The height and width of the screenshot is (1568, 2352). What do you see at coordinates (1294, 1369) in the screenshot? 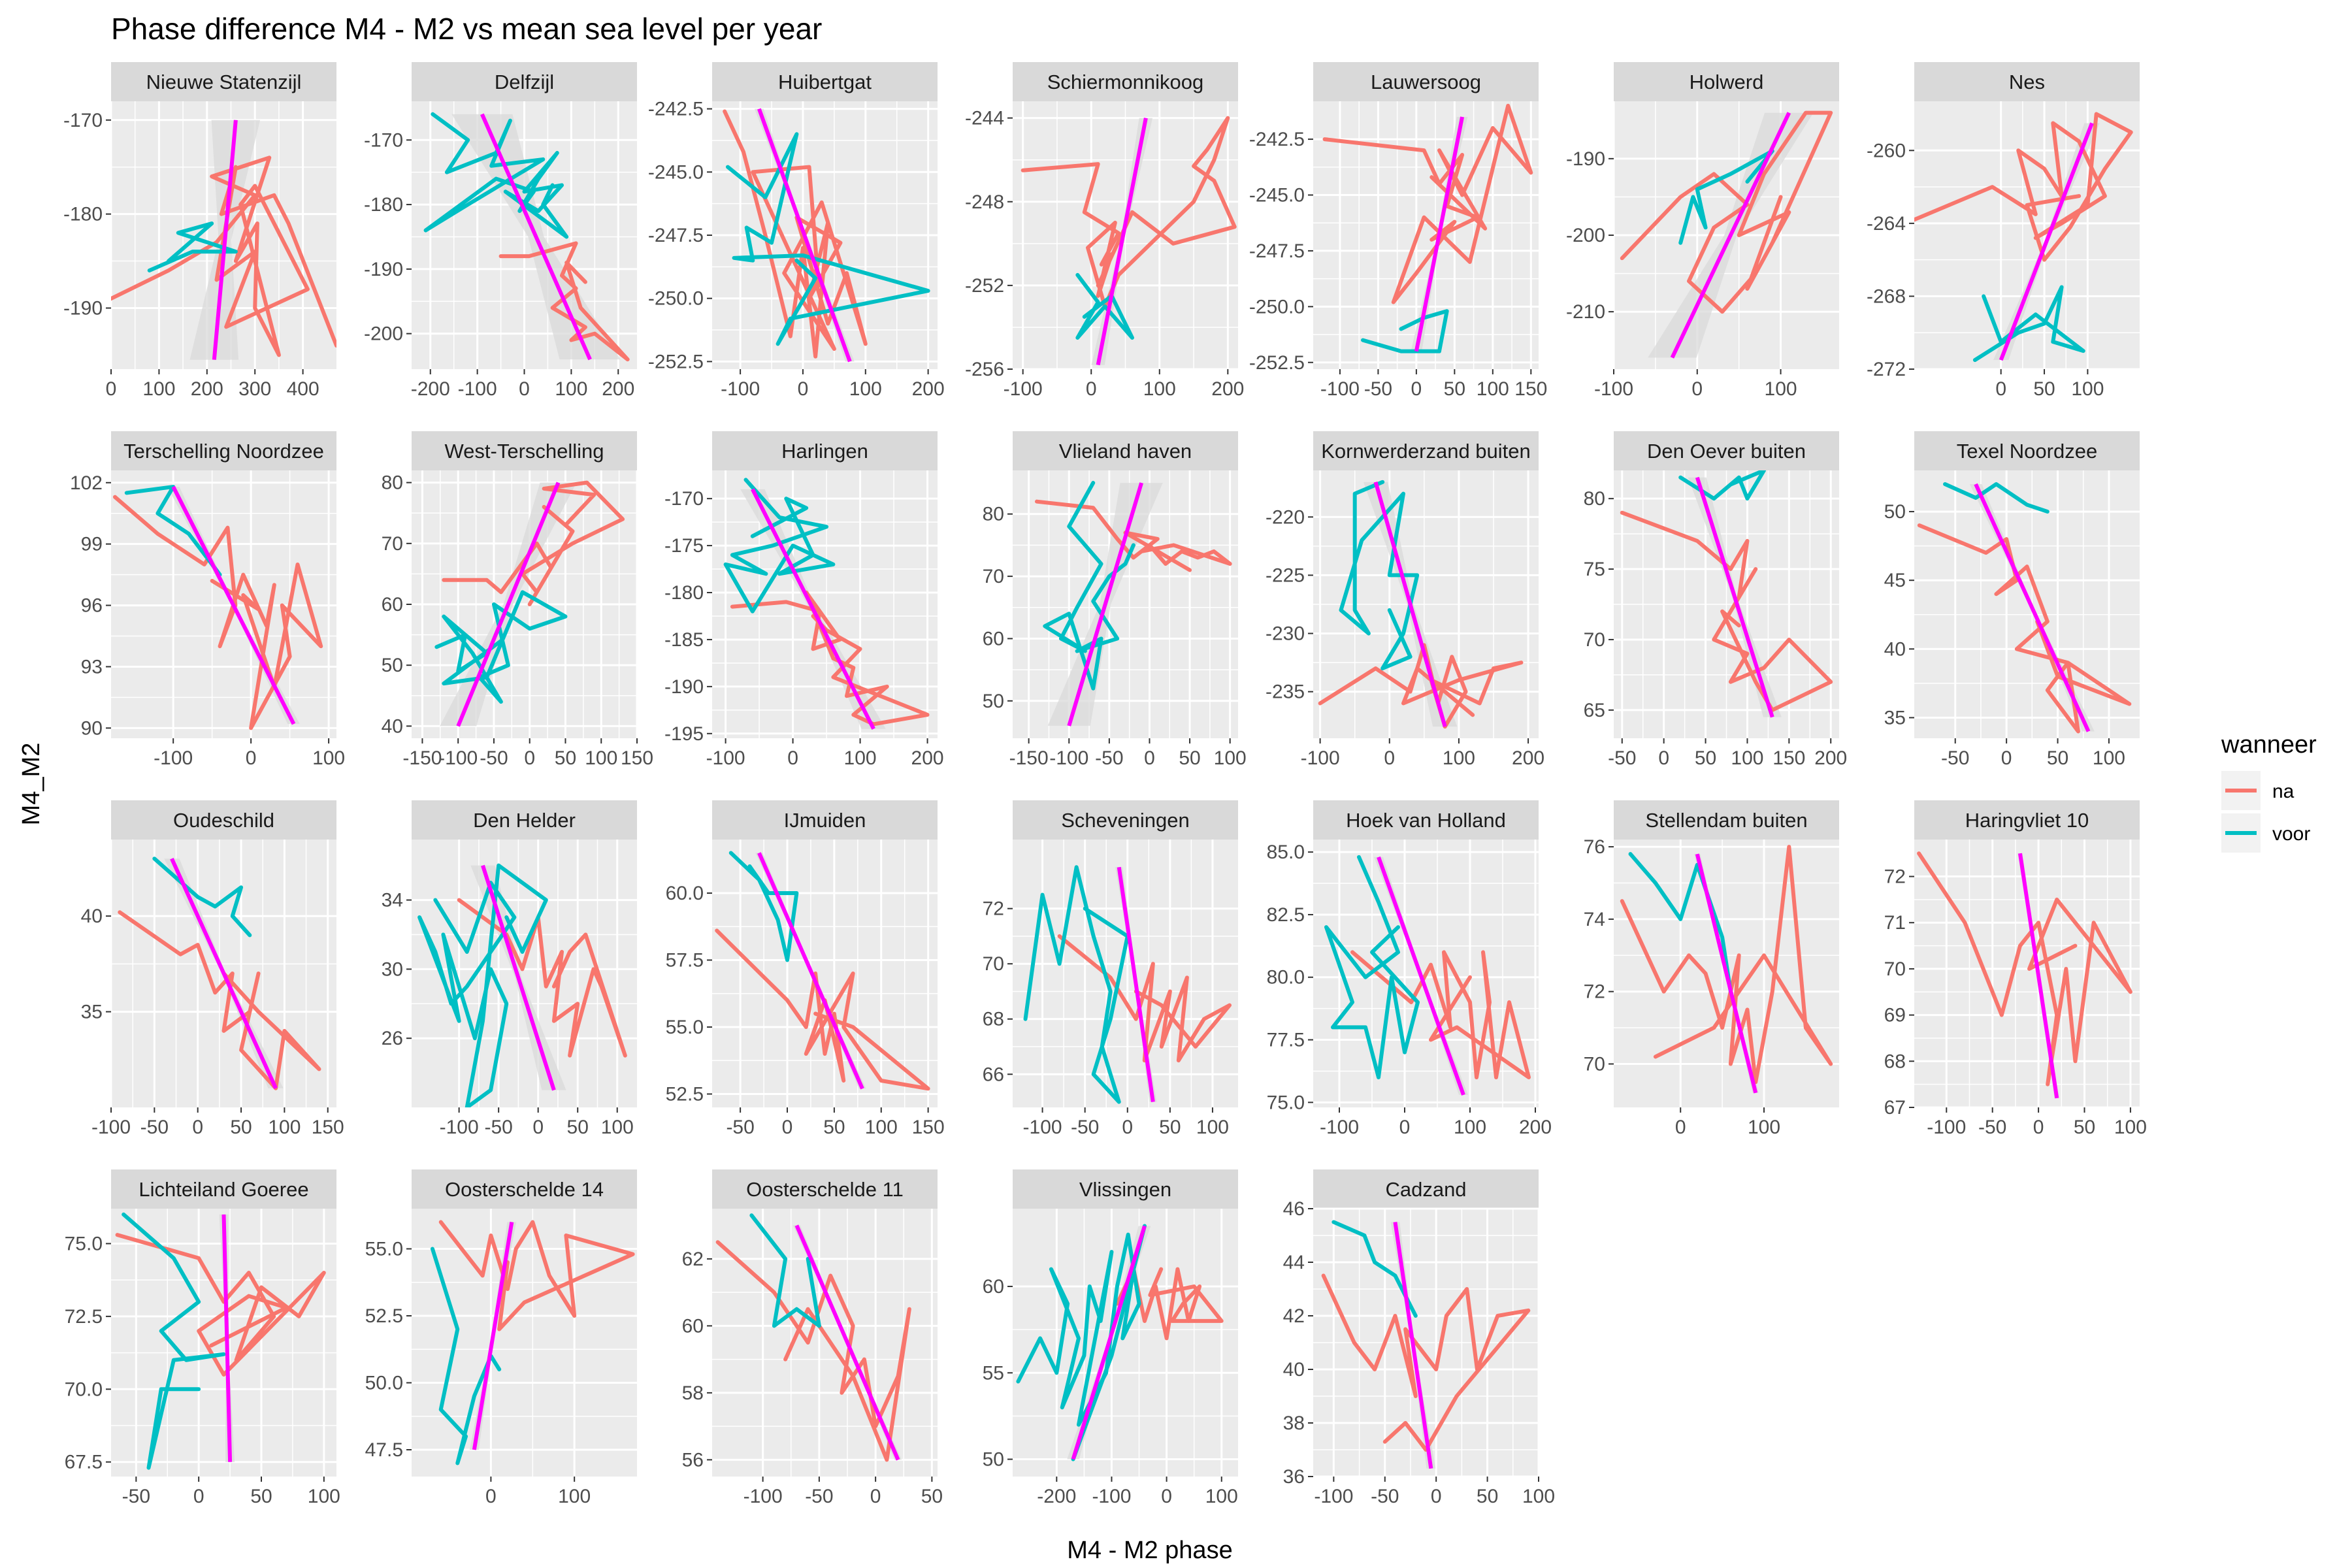
I see `y-tick-label: 40` at bounding box center [1294, 1369].